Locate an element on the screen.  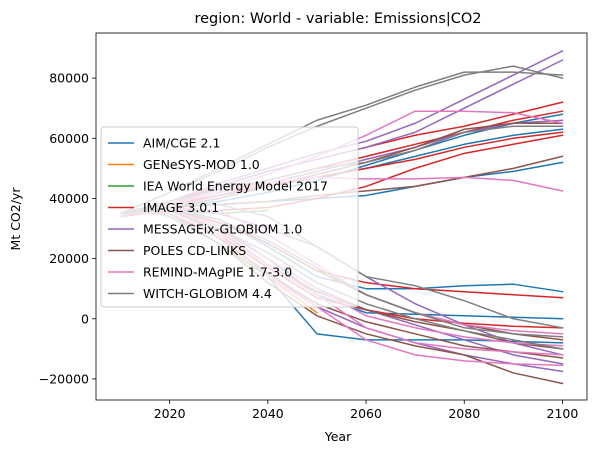
legend-label: AIM/CGE 2.1 is located at coordinates (181, 143).